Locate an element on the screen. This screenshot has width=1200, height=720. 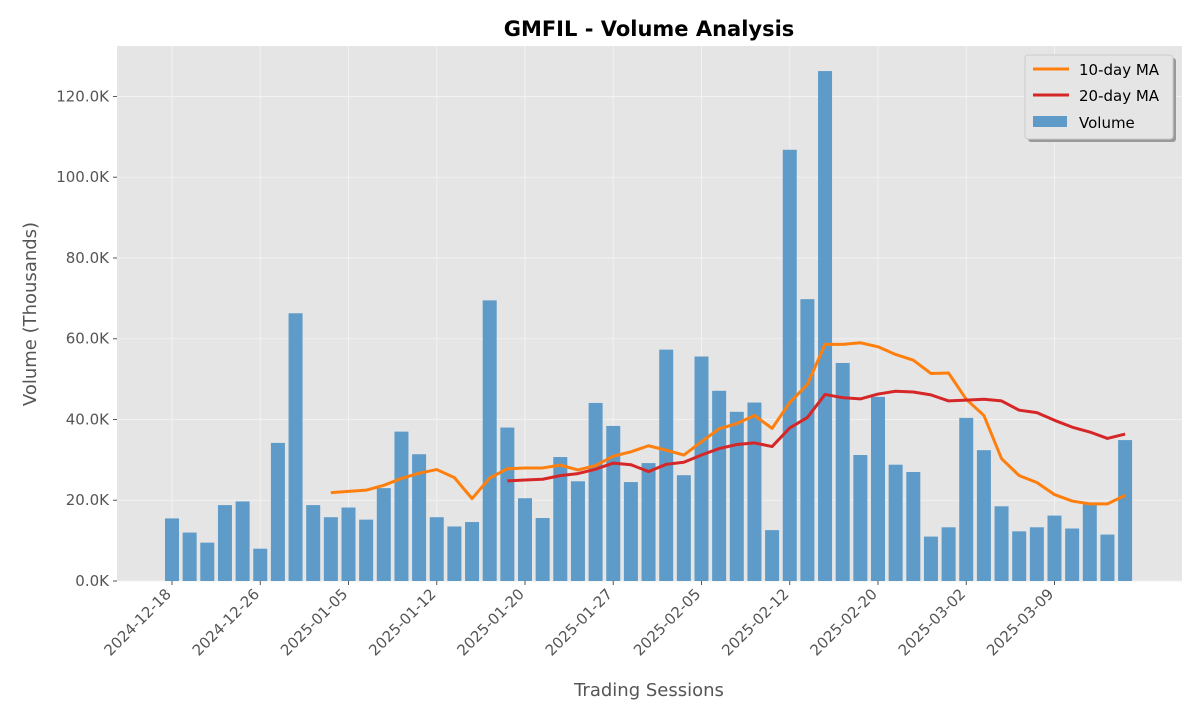
y-axis: 0.0K 20.0K 40.0K 60.0K 80.0K 100.0K 120.0K is located at coordinates (86, 338).